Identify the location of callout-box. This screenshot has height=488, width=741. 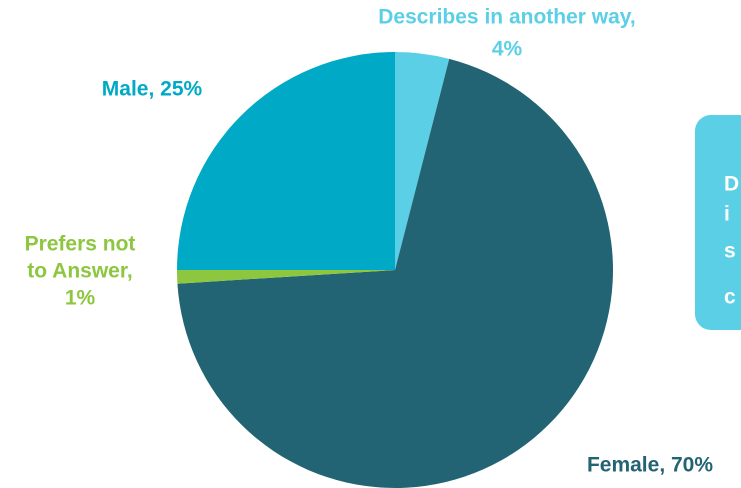
(718, 222).